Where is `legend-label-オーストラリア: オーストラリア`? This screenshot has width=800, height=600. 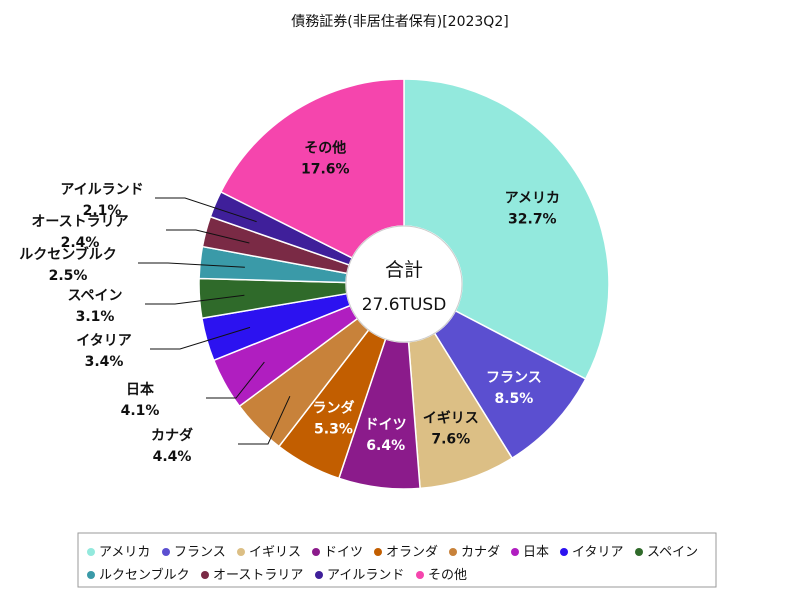 legend-label-オーストラリア: オーストラリア is located at coordinates (258, 575).